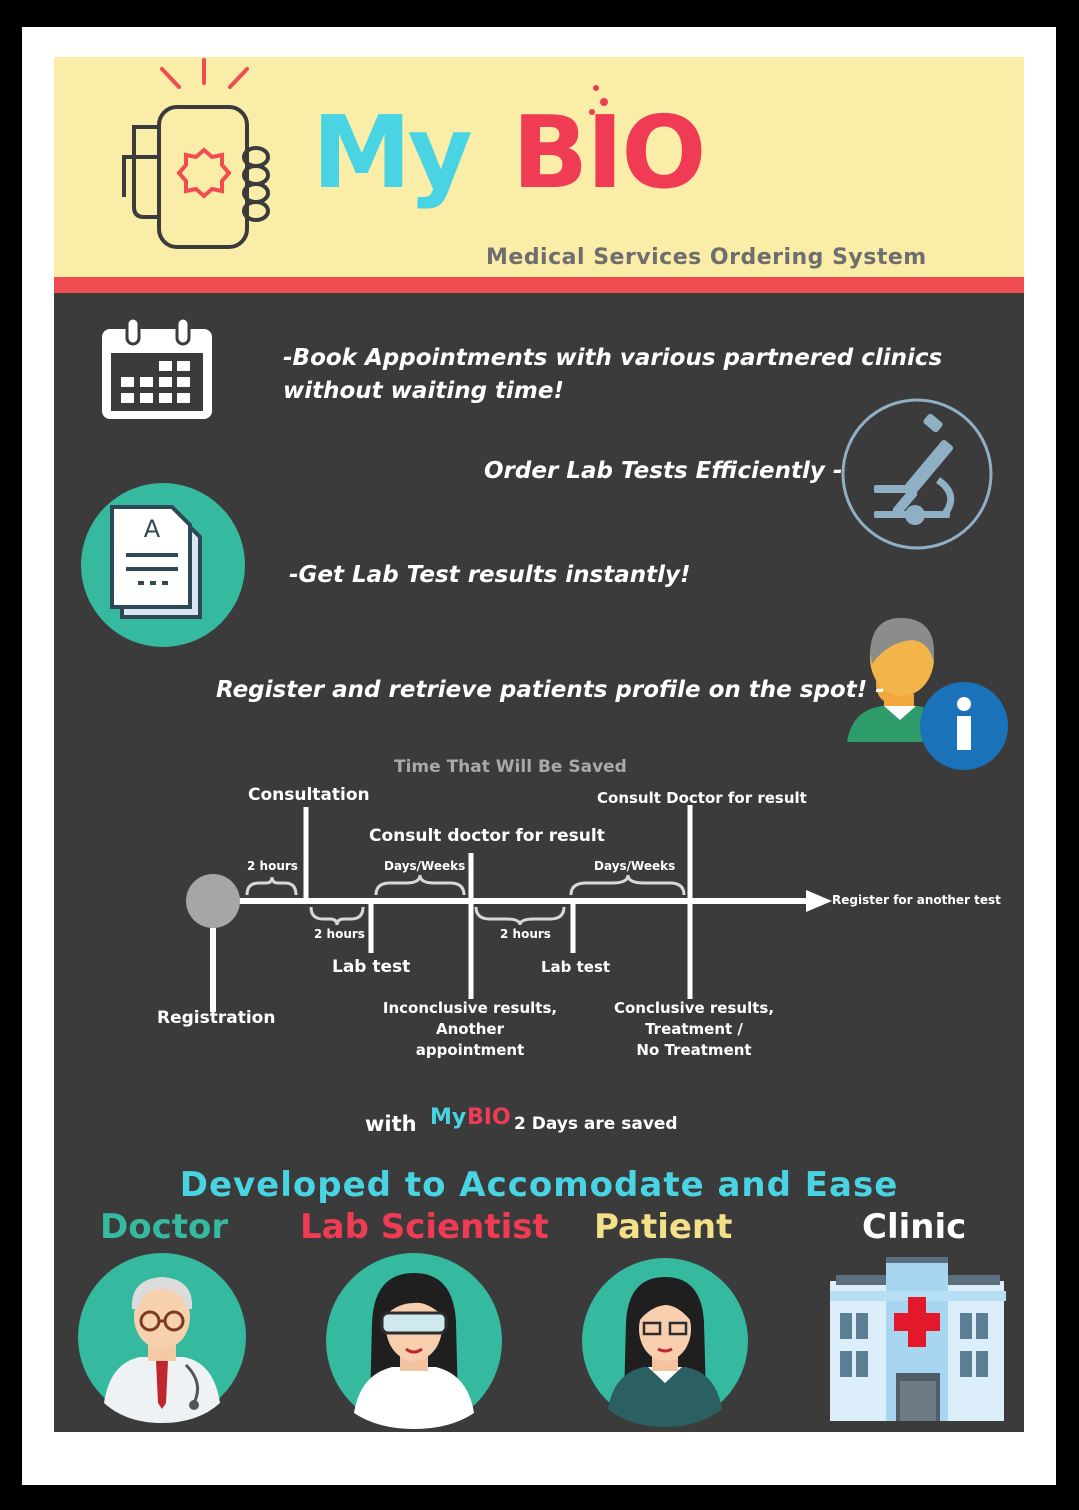 Image resolution: width=1079 pixels, height=1510 pixels. I want to click on header: My BIO Medical Services Ordering System, so click(539, 167).